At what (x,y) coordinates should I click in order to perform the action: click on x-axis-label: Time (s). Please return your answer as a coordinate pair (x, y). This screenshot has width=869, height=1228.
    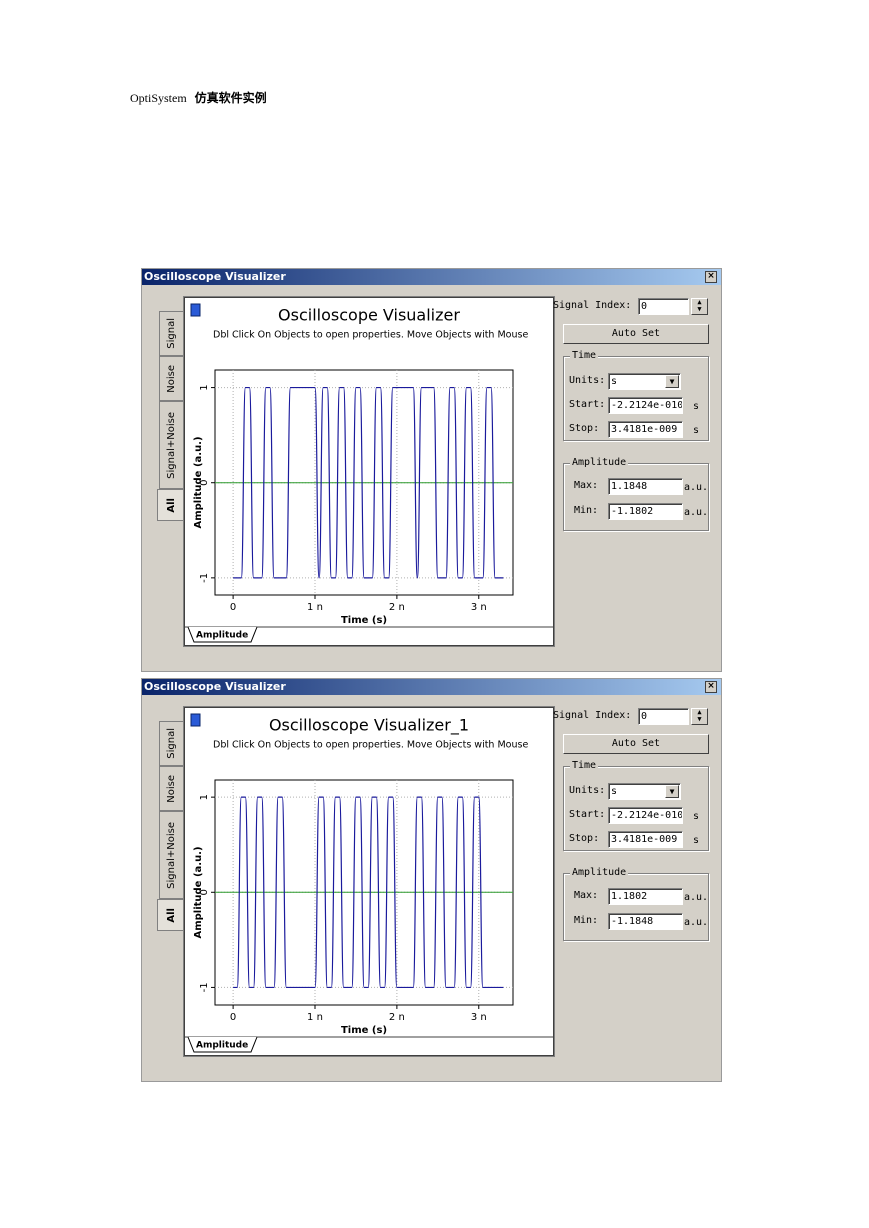
    Looking at the image, I should click on (364, 1030).